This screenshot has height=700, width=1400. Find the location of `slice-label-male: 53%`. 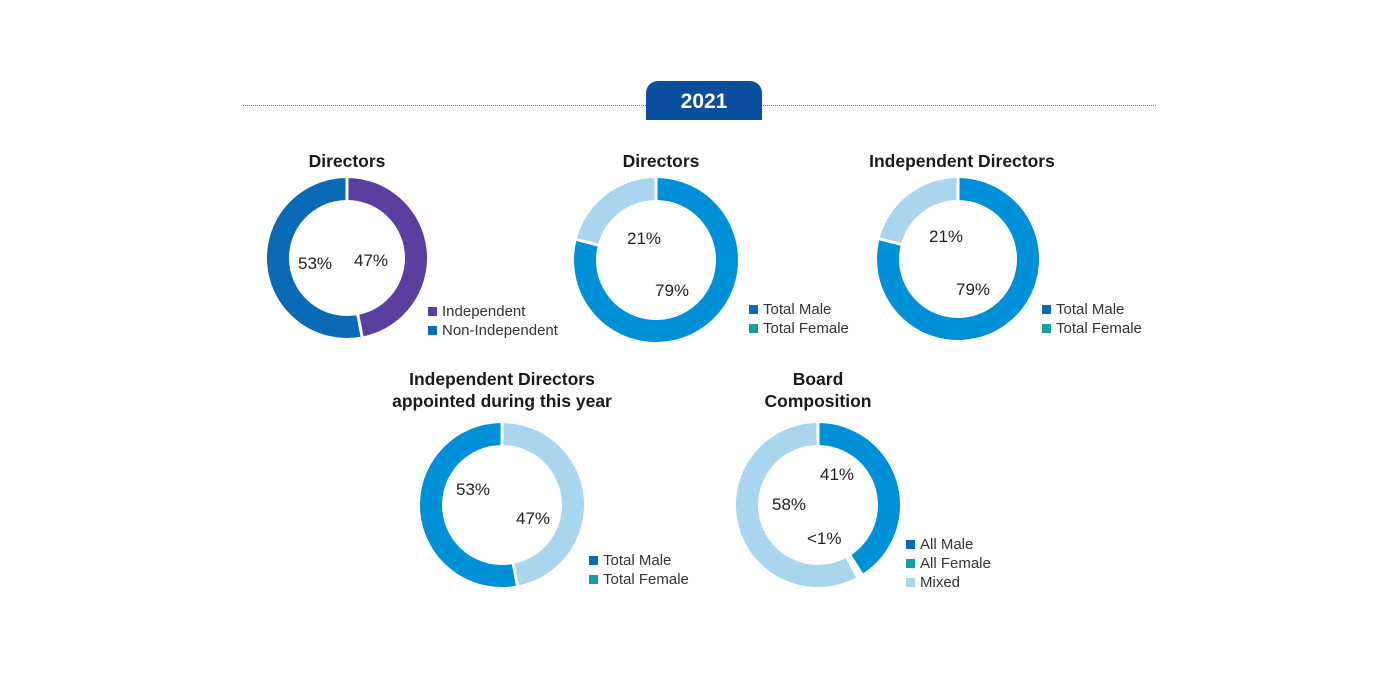

slice-label-male: 53% is located at coordinates (473, 489).